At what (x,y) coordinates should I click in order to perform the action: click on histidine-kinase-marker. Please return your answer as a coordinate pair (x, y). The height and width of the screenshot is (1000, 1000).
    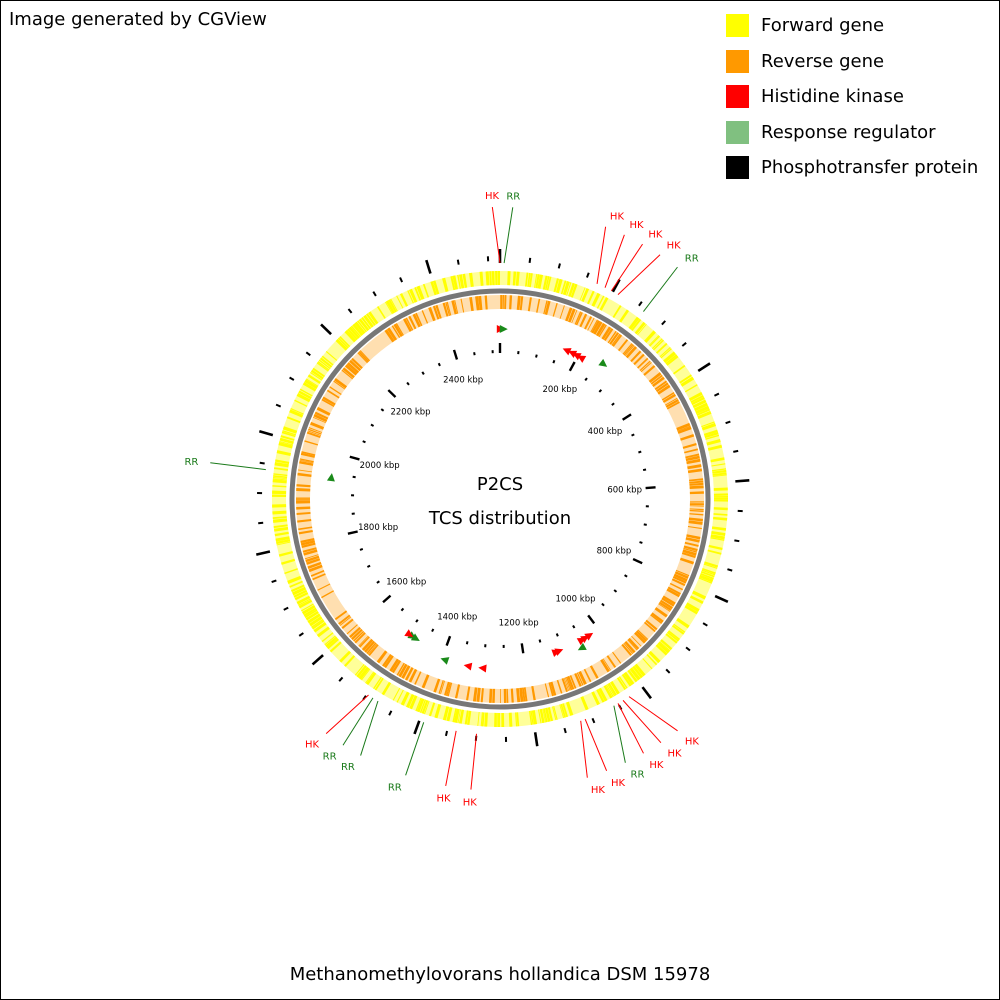
    Looking at the image, I should click on (567, 352).